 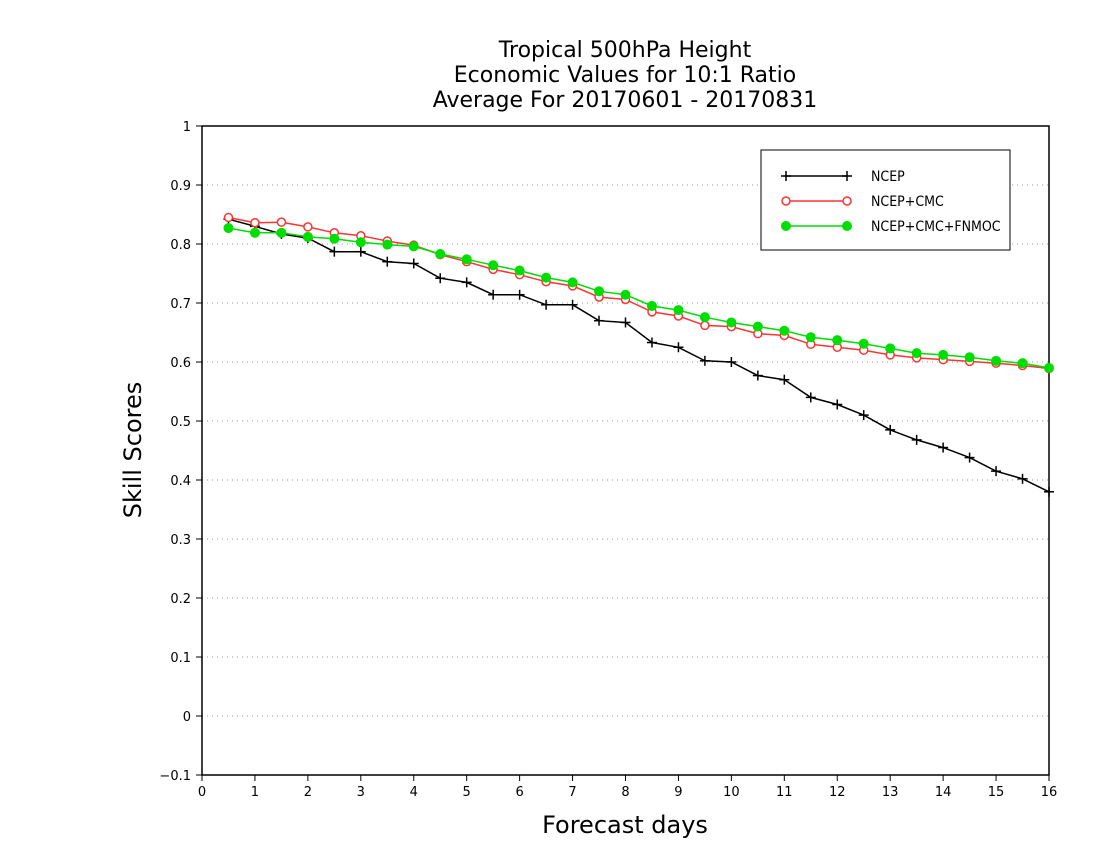 What do you see at coordinates (731, 792) in the screenshot?
I see `x-tick-label: 10` at bounding box center [731, 792].